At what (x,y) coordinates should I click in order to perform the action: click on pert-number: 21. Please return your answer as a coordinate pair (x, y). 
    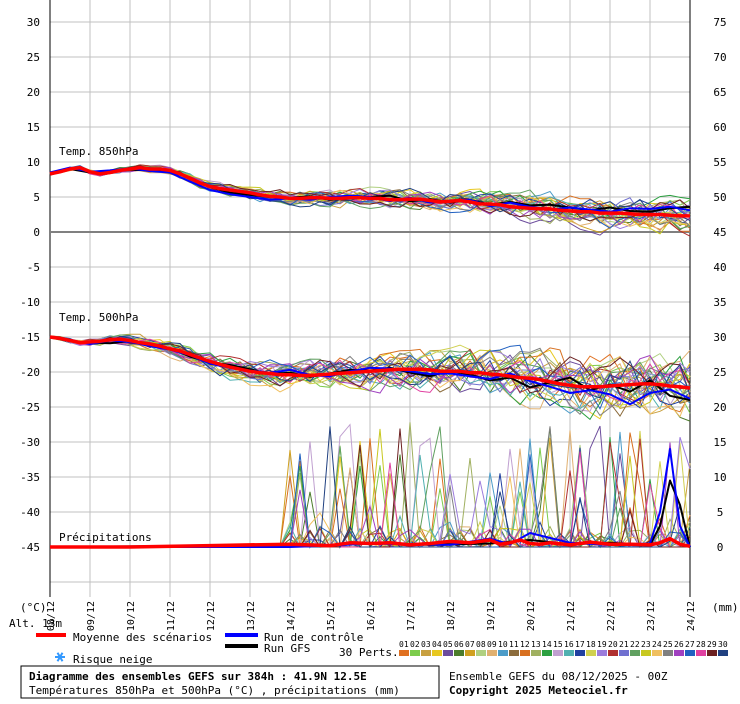
    Looking at the image, I should click on (624, 644).